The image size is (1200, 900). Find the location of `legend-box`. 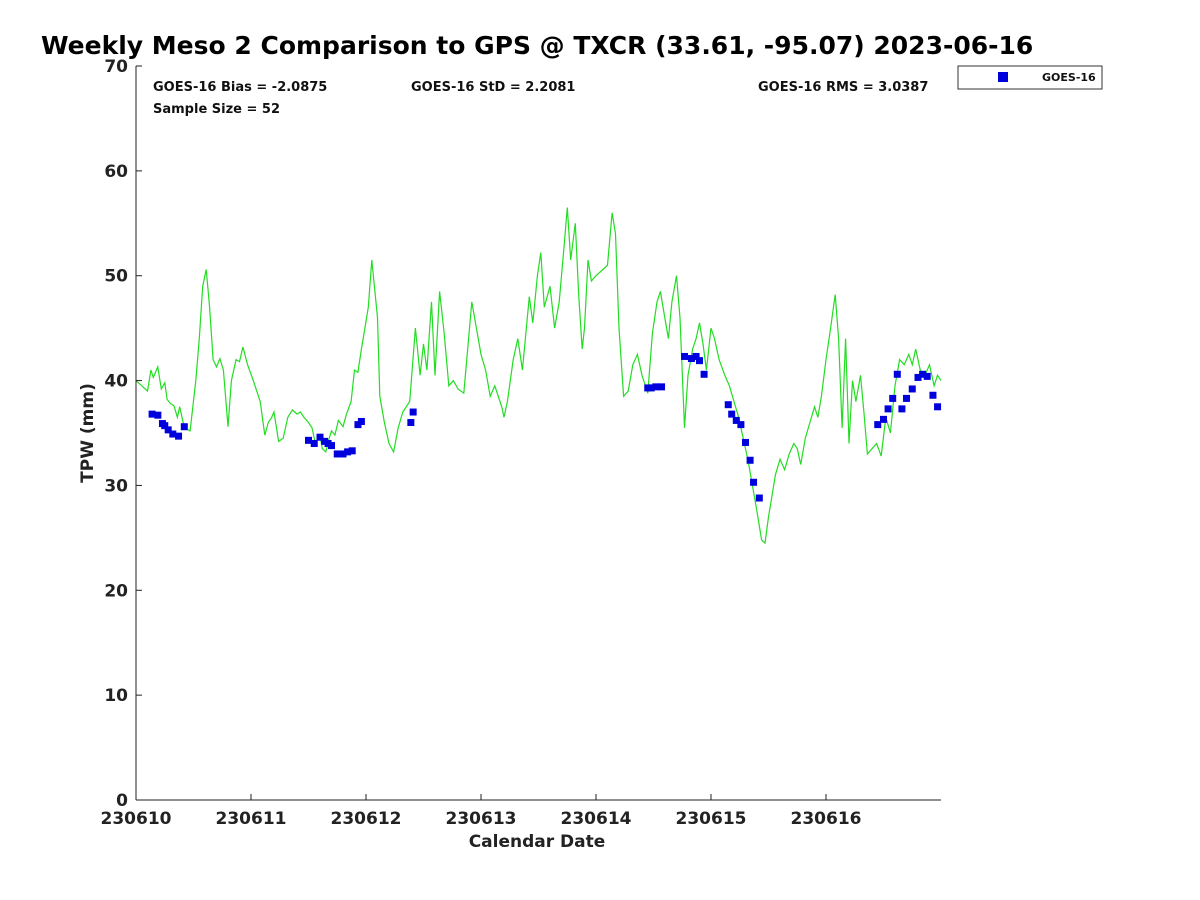

legend-box is located at coordinates (1030, 77).